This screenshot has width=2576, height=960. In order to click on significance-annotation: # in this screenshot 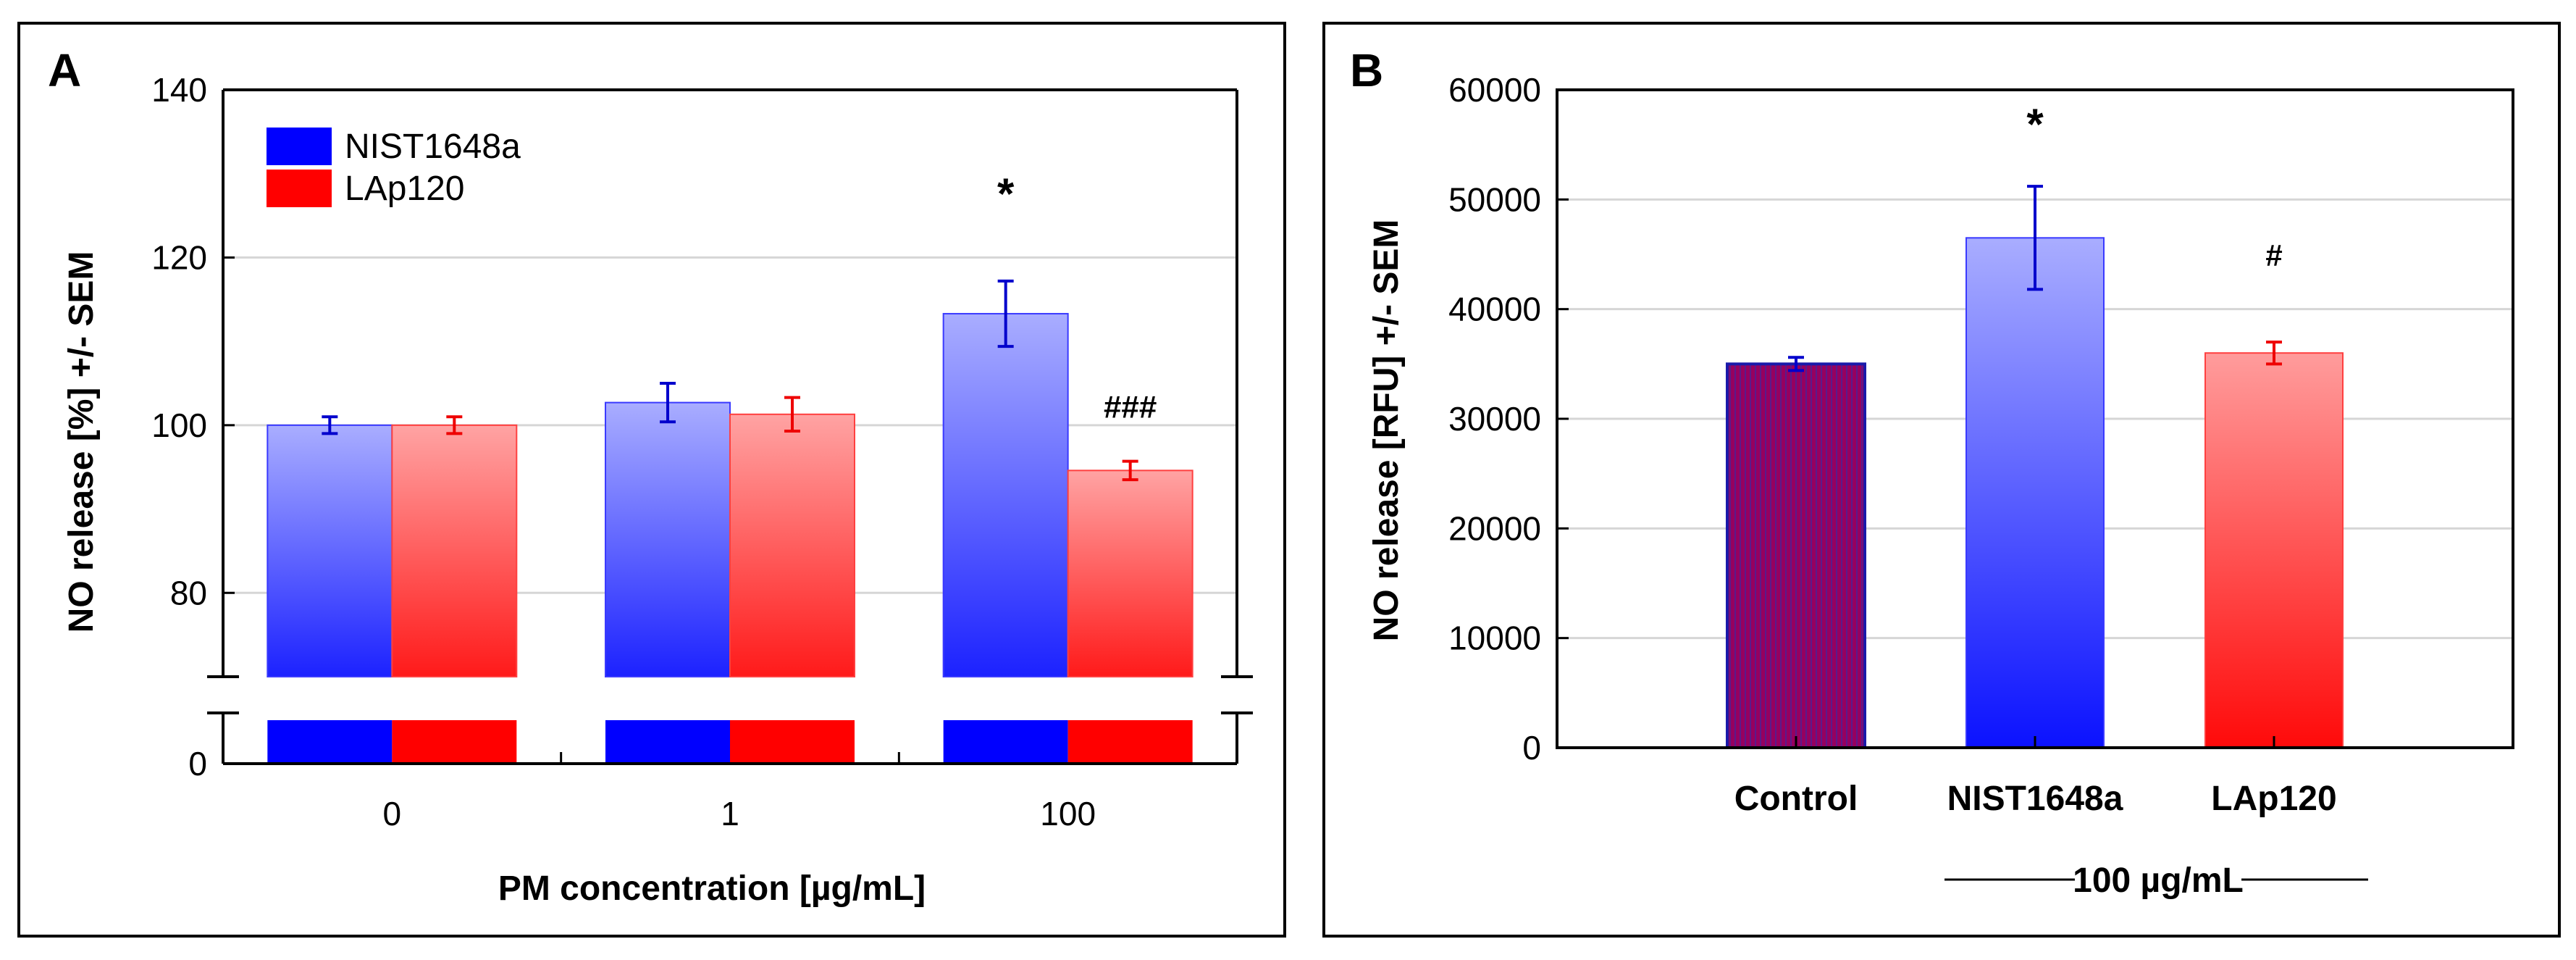, I will do `click(2273, 255)`.